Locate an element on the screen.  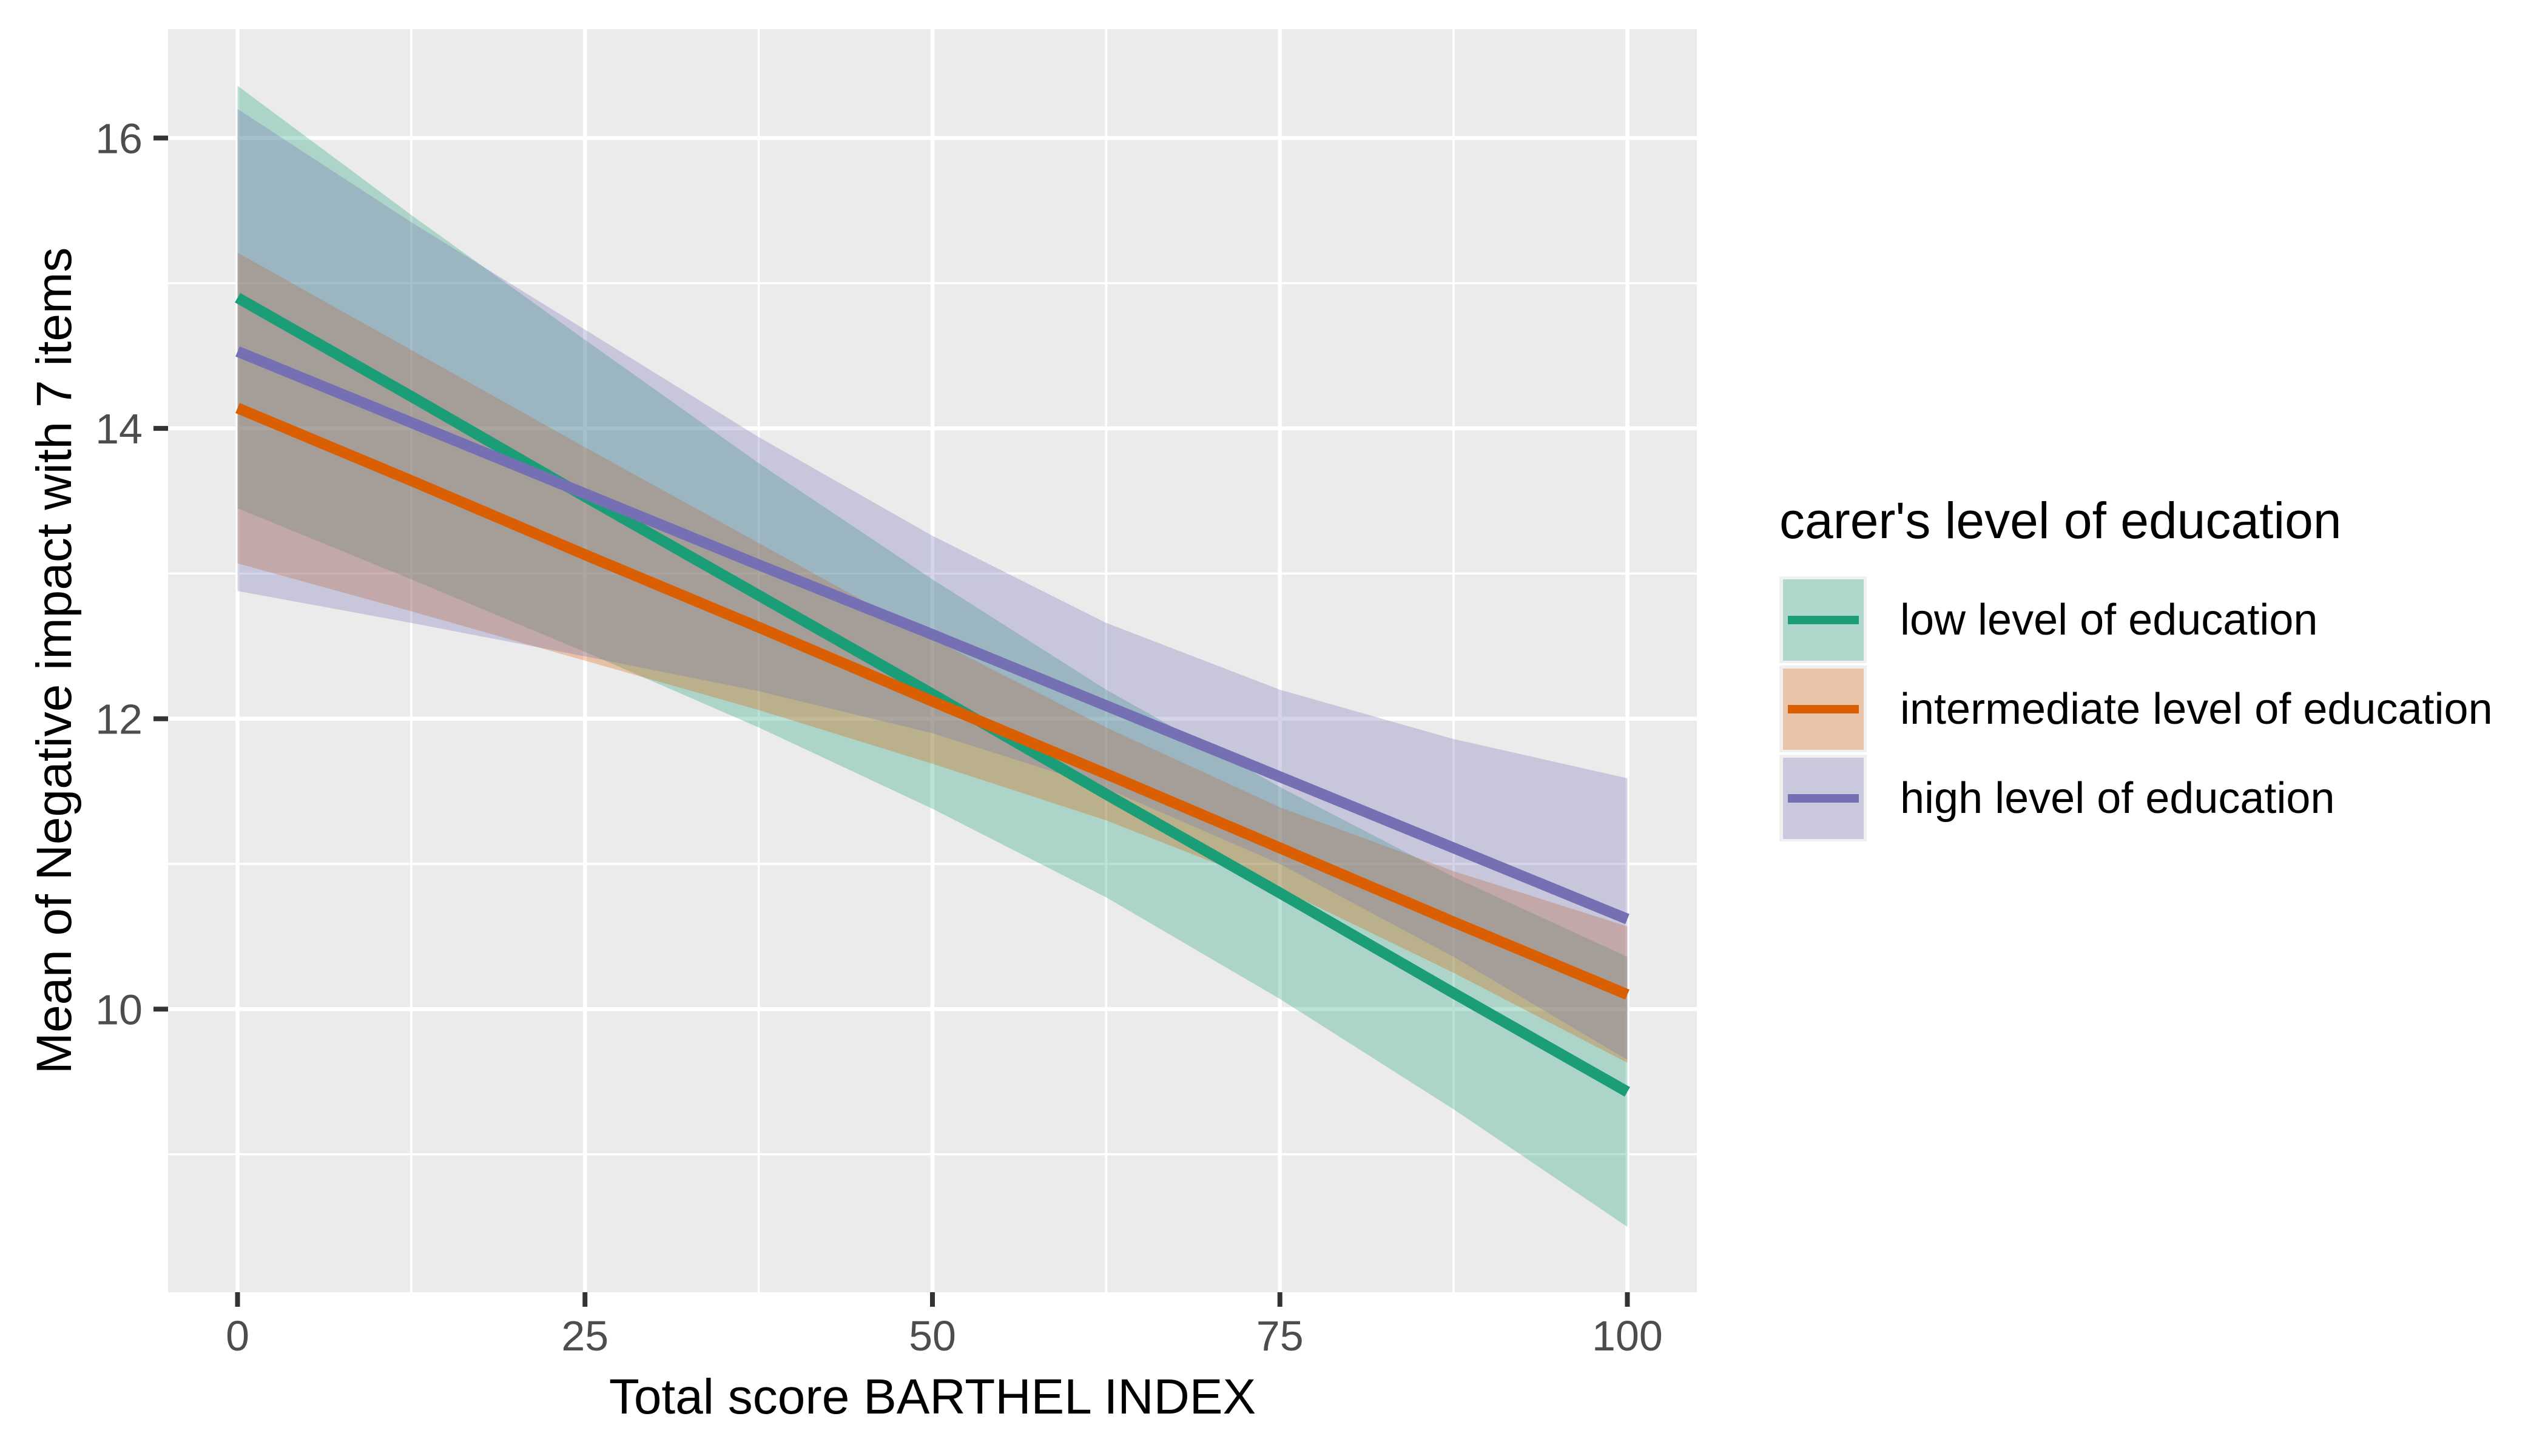
x-tick-label: 100 is located at coordinates (1627, 1336).